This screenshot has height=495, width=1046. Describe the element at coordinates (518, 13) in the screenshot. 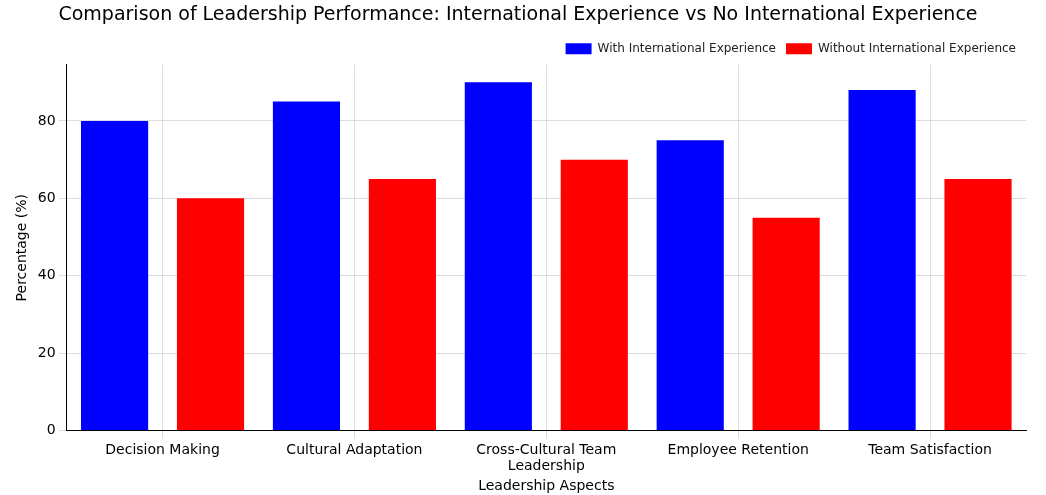

I see `chart-title: Comparison of Leadership Performance: International Experience vs No International Experience` at that location.